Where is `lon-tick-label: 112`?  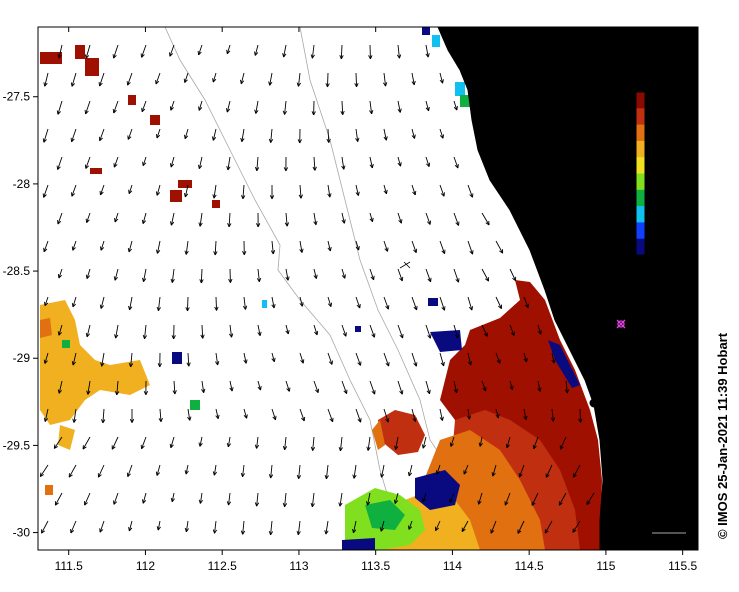 lon-tick-label: 112 is located at coordinates (145, 566).